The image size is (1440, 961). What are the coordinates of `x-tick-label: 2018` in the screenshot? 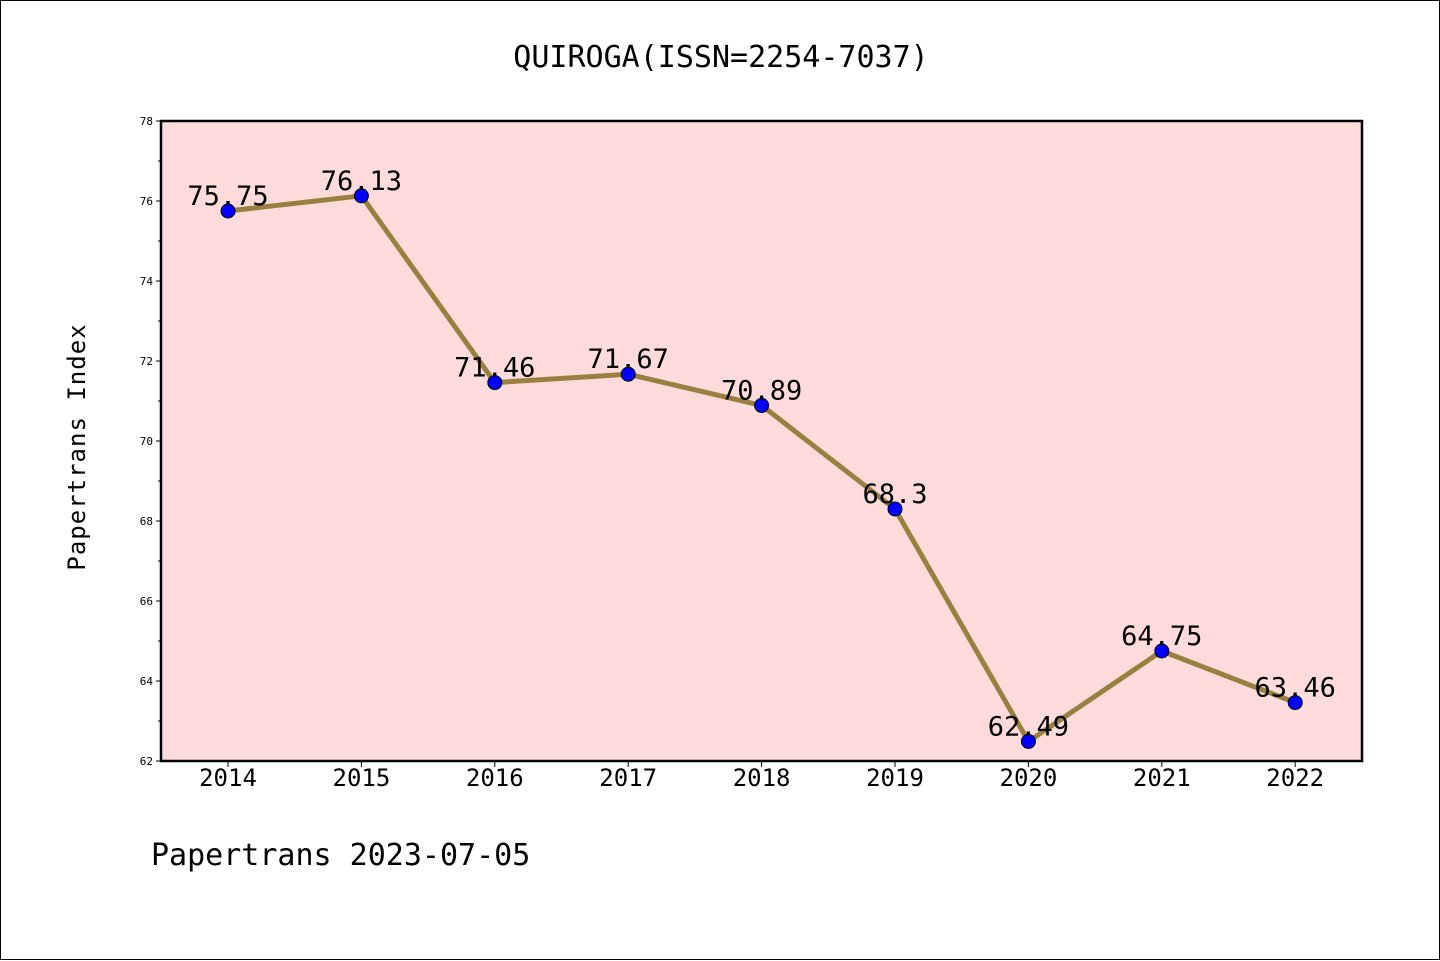 It's located at (762, 778).